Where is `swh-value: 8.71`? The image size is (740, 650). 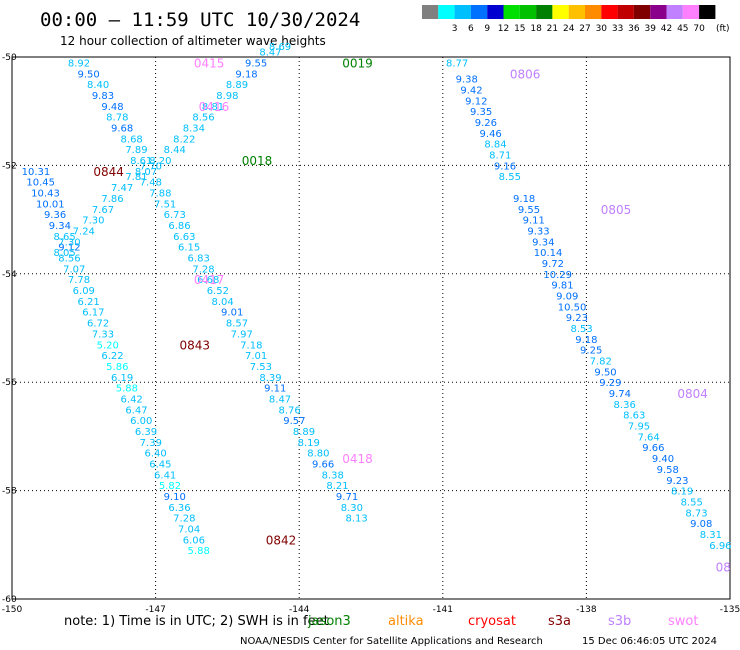
swh-value: 8.71 is located at coordinates (500, 156).